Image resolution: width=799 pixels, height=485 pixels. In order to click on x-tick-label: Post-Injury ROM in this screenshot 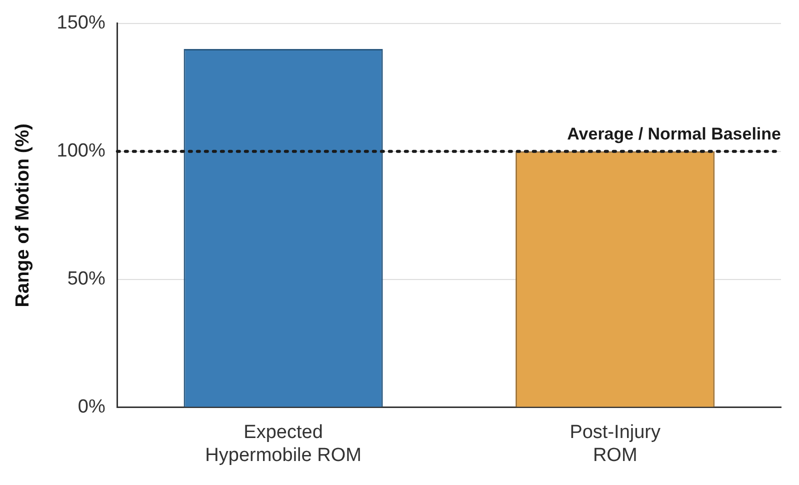, I will do `click(615, 444)`.